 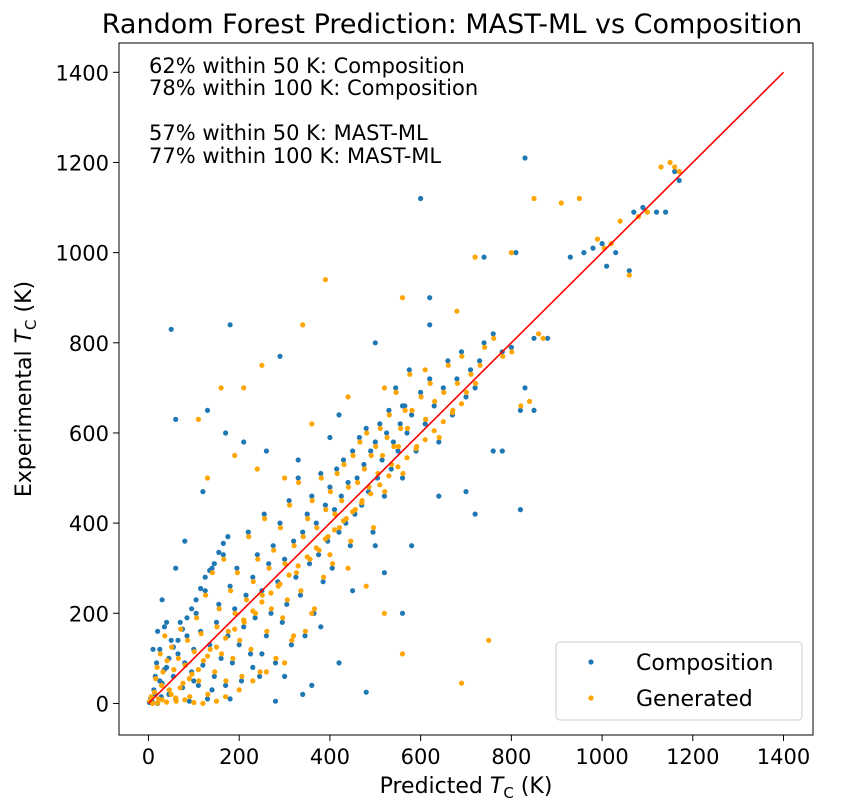 What do you see at coordinates (295, 156) in the screenshot?
I see `annotation-mastml-100: 77% within 100 K: MAST-ML` at bounding box center [295, 156].